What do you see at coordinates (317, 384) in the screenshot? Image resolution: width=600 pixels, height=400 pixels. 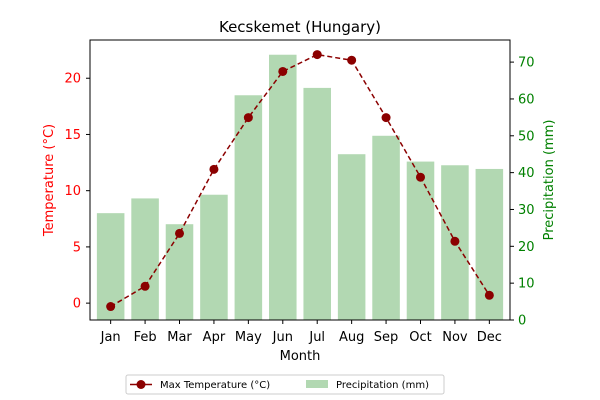 I see `legend-bar-swatch` at bounding box center [317, 384].